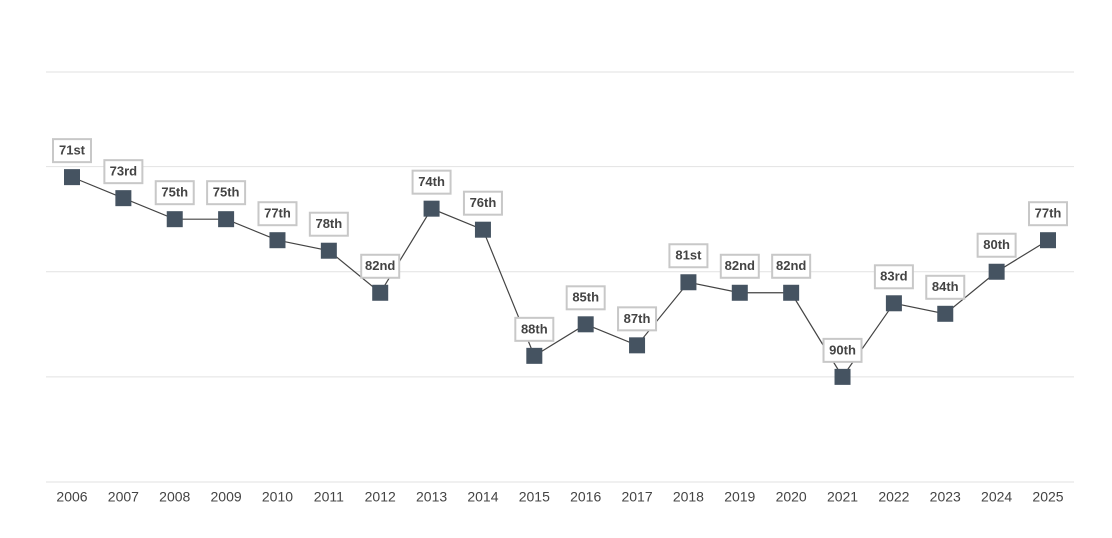  What do you see at coordinates (380, 497) in the screenshot?
I see `x-tick-label: 2012` at bounding box center [380, 497].